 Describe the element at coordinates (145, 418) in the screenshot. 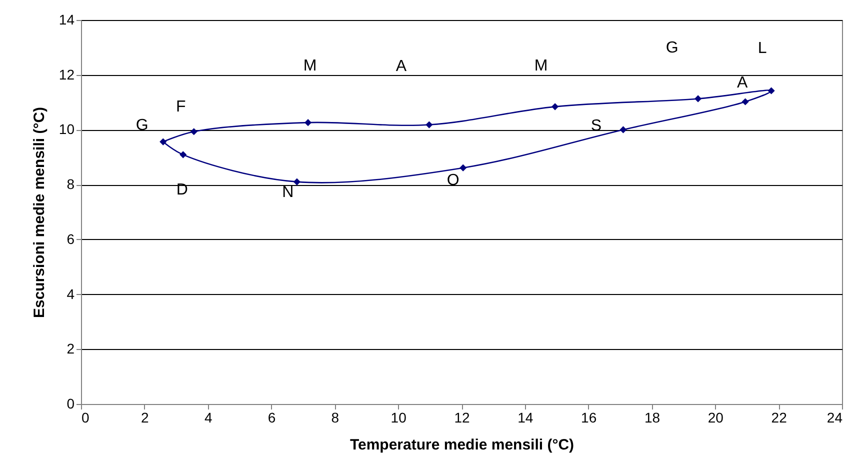

I see `x-tick-label: 2` at that location.